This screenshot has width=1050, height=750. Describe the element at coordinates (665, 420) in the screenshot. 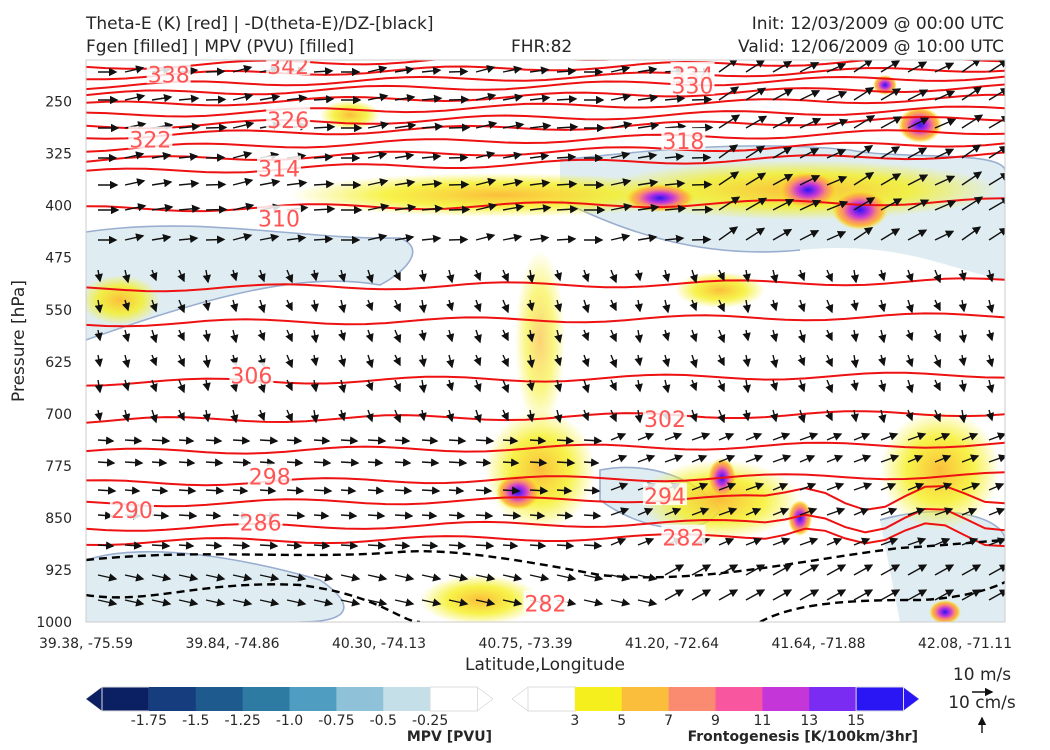

I see `theta-e-label: 302` at that location.